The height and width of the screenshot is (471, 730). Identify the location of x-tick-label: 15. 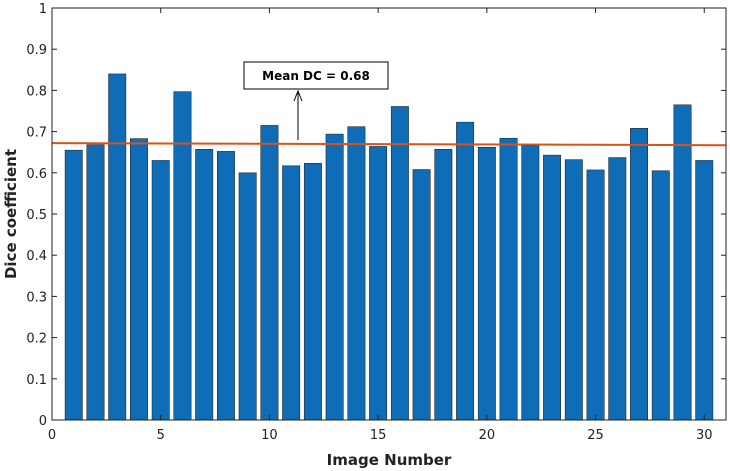
(378, 435).